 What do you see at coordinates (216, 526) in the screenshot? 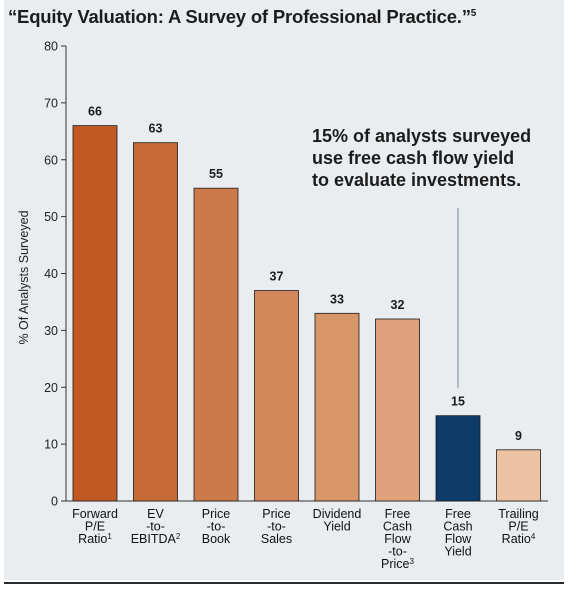
I see `x-category-label: Price -to-Book` at bounding box center [216, 526].